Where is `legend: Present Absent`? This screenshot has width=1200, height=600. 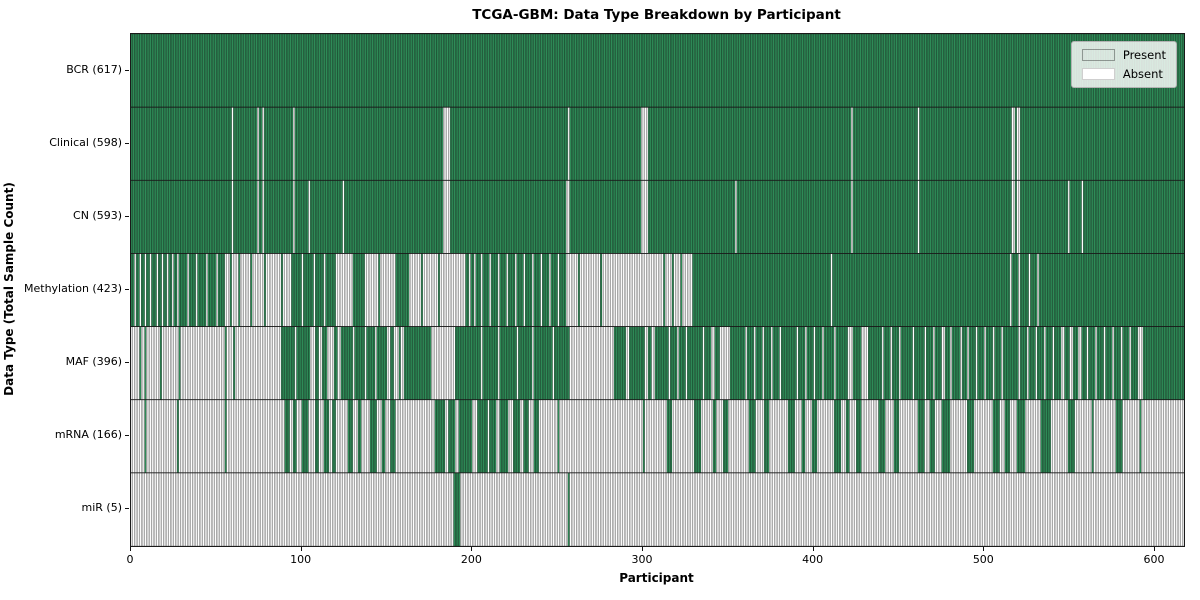
legend: Present Absent is located at coordinates (1123, 64).